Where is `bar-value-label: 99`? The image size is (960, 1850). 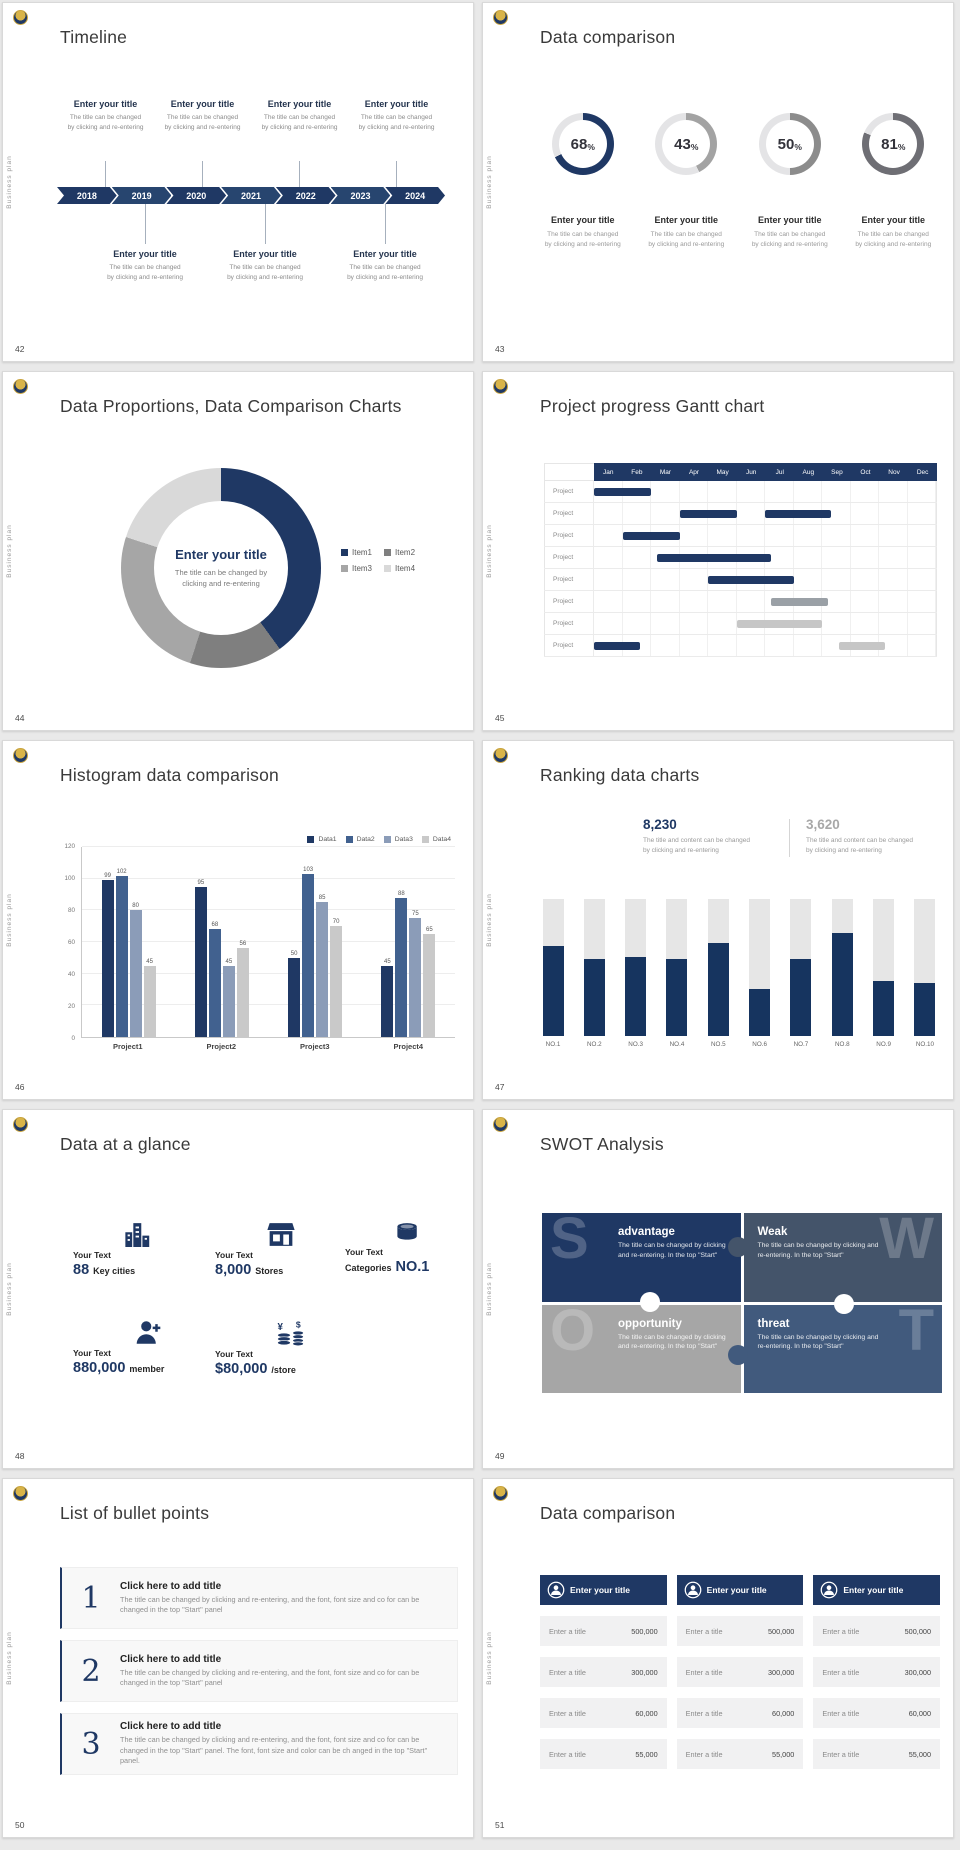
bar-value-label: 99 is located at coordinates (107, 876).